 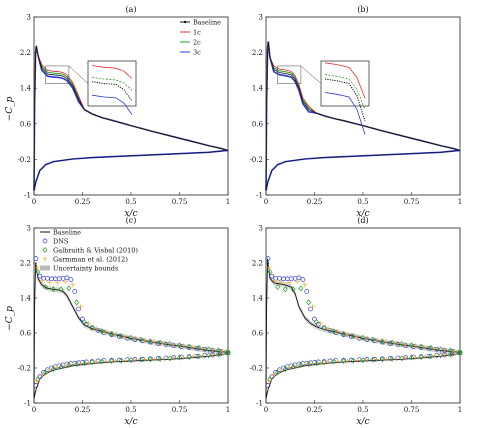 I want to click on series-3c-lower, so click(x=363, y=170).